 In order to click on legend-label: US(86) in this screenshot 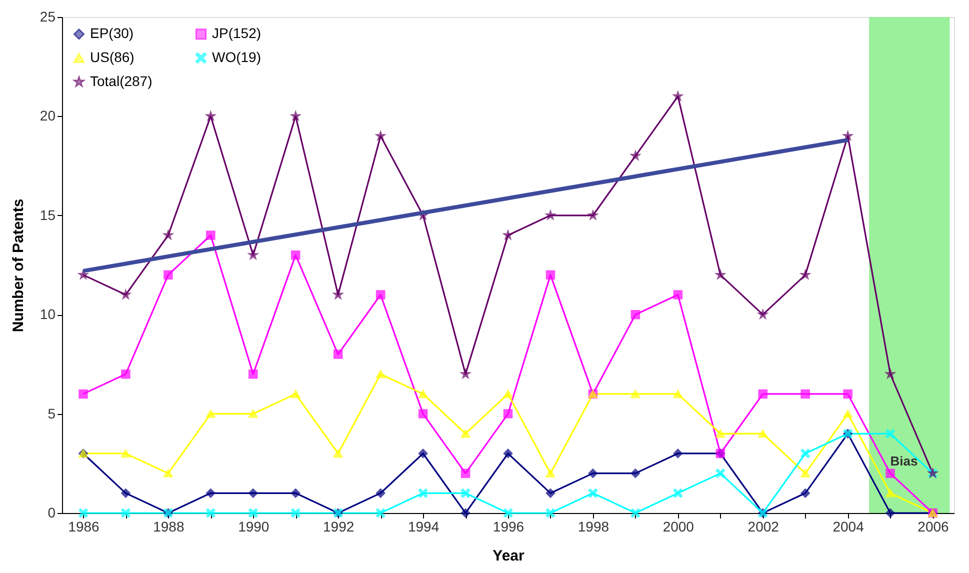, I will do `click(112, 57)`.